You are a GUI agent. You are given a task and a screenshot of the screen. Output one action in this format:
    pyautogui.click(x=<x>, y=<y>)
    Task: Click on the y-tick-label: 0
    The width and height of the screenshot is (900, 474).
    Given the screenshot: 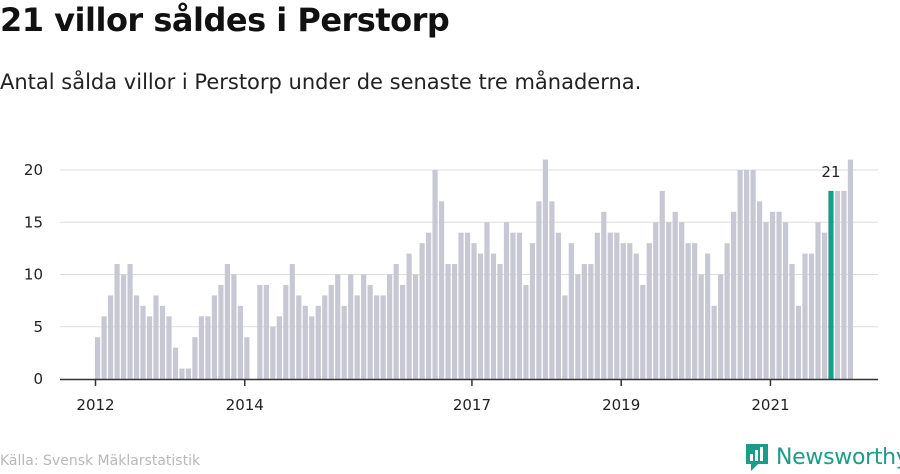 What is the action you would take?
    pyautogui.click(x=38, y=379)
    